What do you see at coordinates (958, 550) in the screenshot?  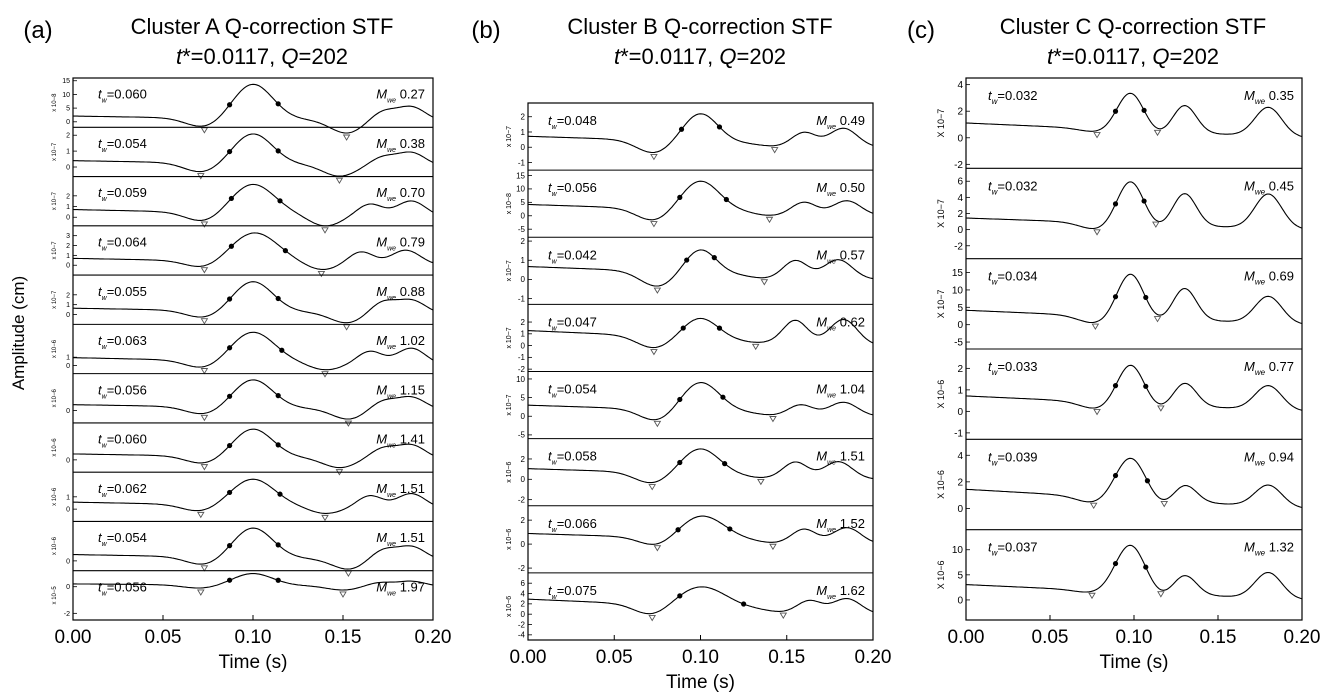 I see `y-tick-label: 10` at bounding box center [958, 550].